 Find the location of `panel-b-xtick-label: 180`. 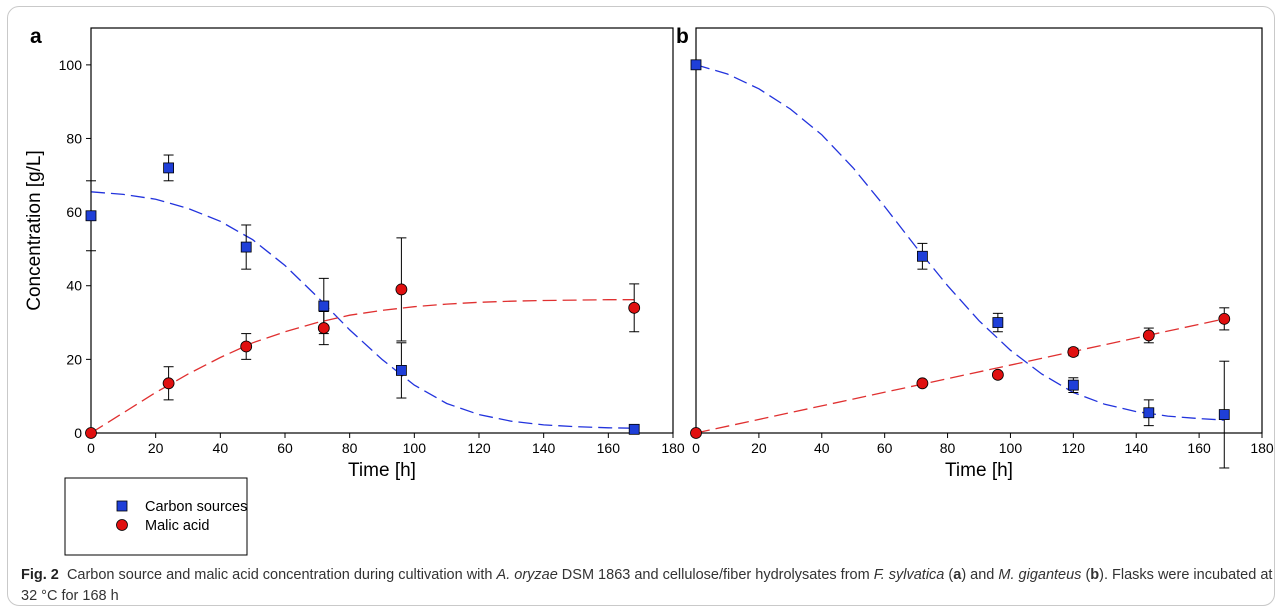

panel-b-xtick-label: 180 is located at coordinates (1262, 448).